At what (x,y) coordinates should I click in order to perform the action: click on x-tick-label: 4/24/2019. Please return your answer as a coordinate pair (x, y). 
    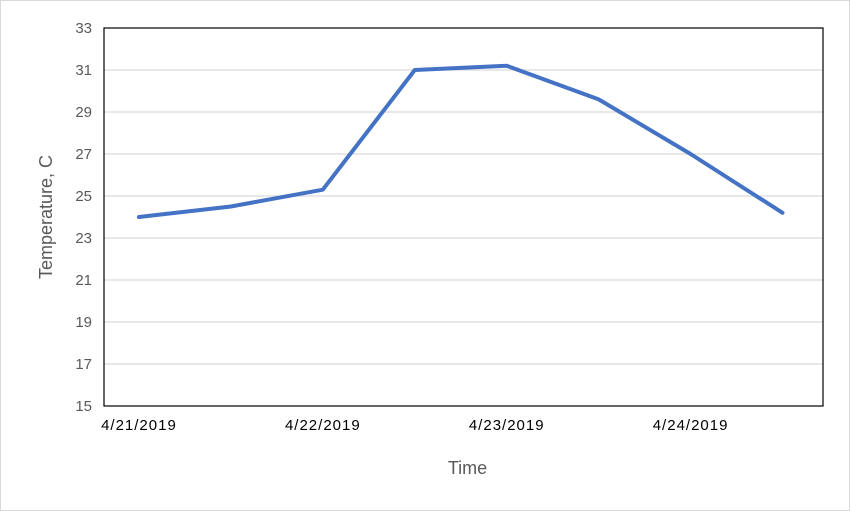
    Looking at the image, I should click on (691, 425).